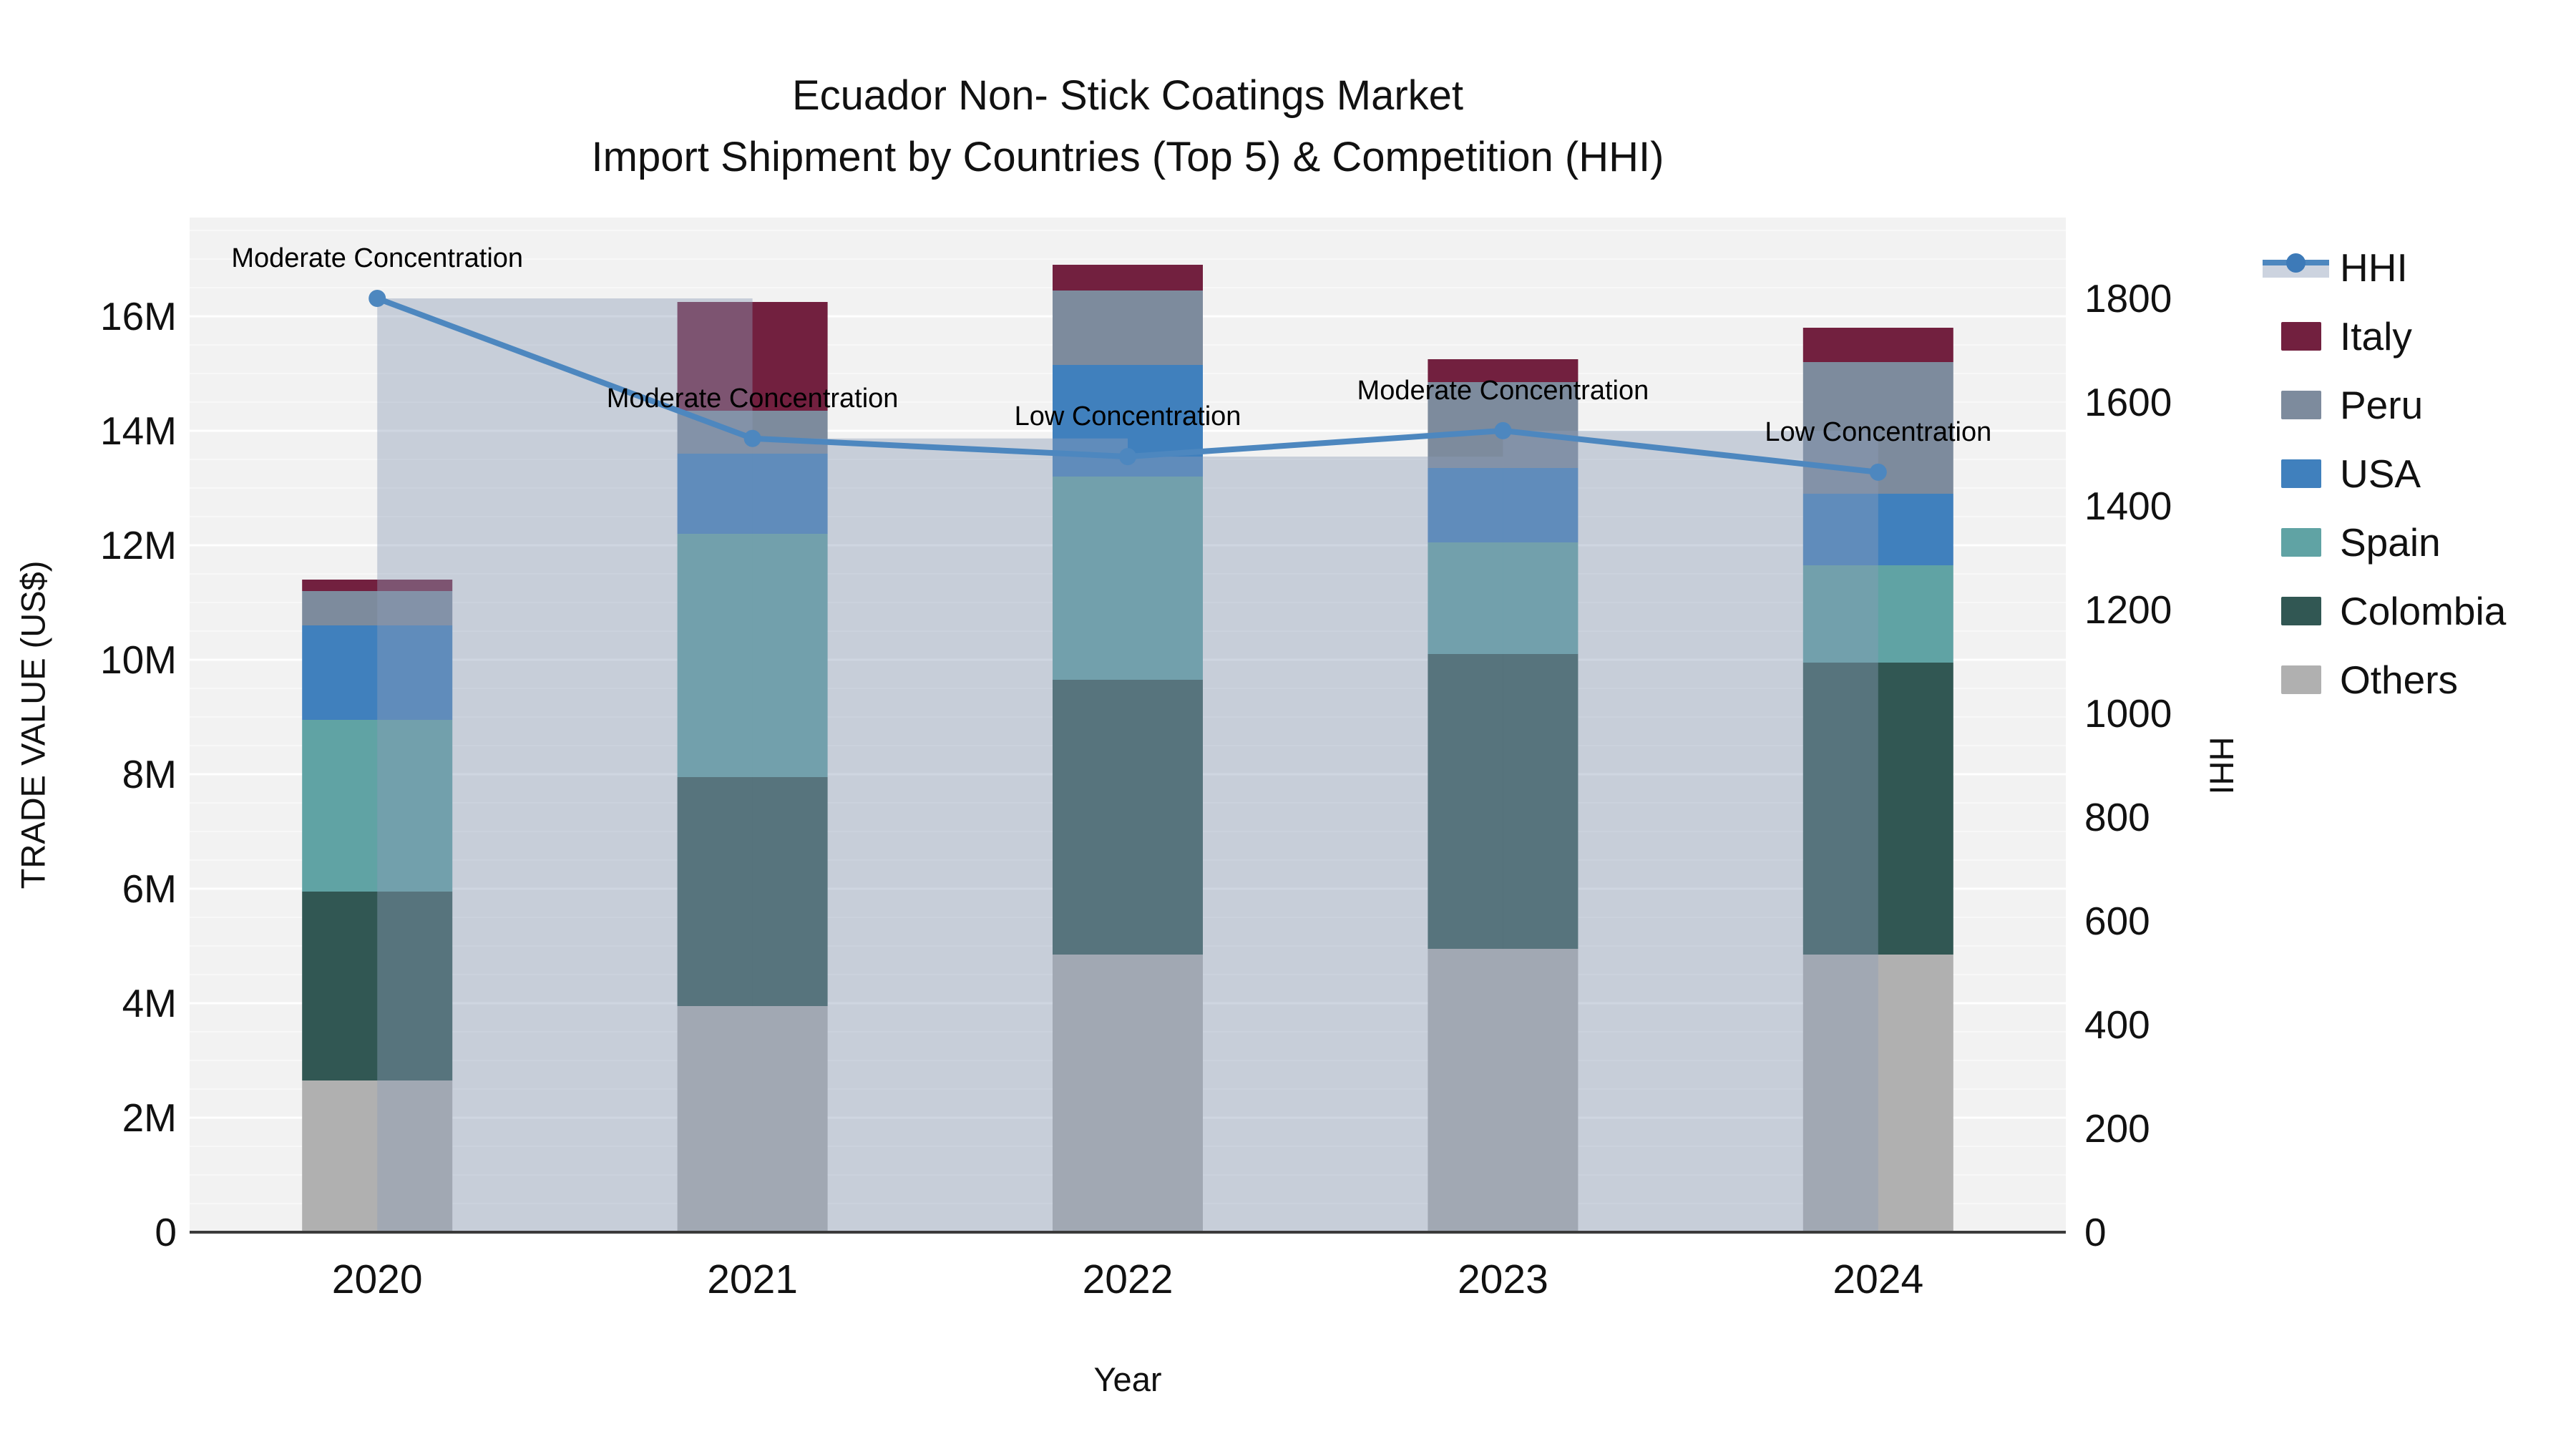 This screenshot has height=1449, width=2576. Describe the element at coordinates (1128, 278) in the screenshot. I see `bar-segment-italy-2022` at that location.